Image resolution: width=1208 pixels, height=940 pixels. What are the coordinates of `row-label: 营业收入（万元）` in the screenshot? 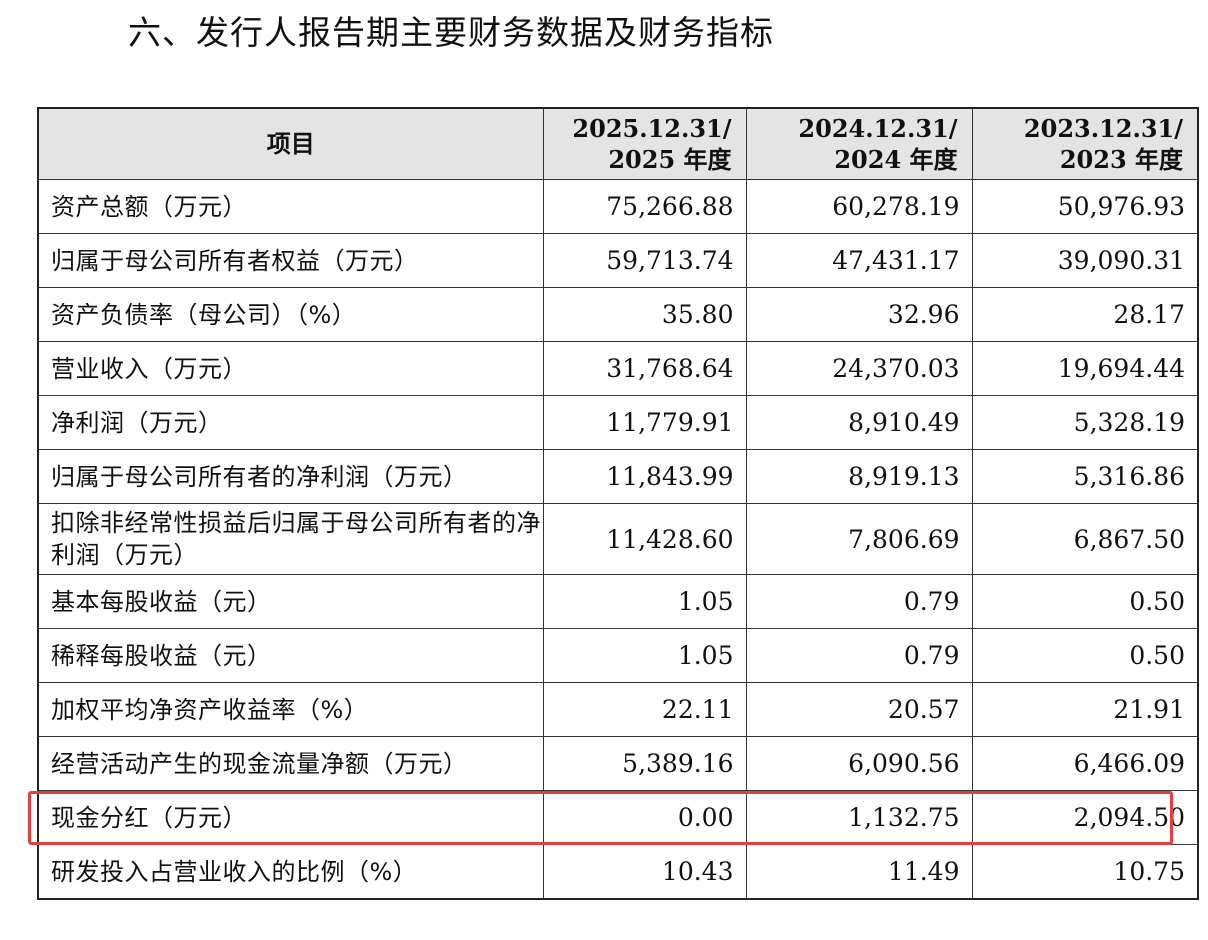 It's located at (290, 368).